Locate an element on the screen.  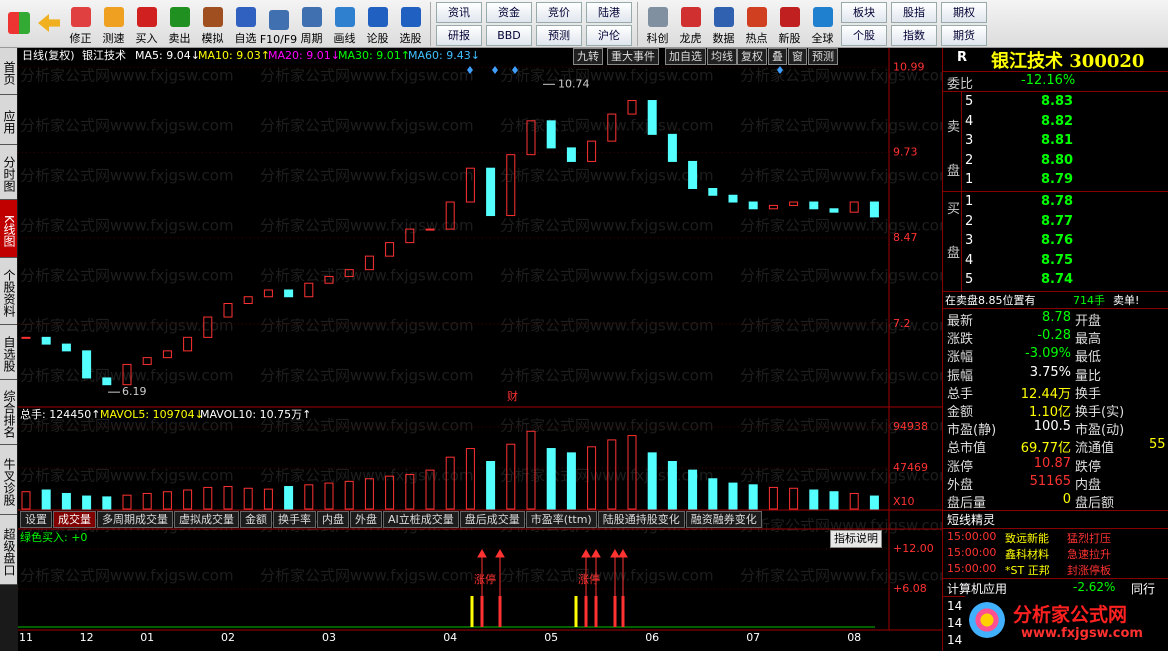
toolbar-text-button: 指数 is located at coordinates (914, 35).